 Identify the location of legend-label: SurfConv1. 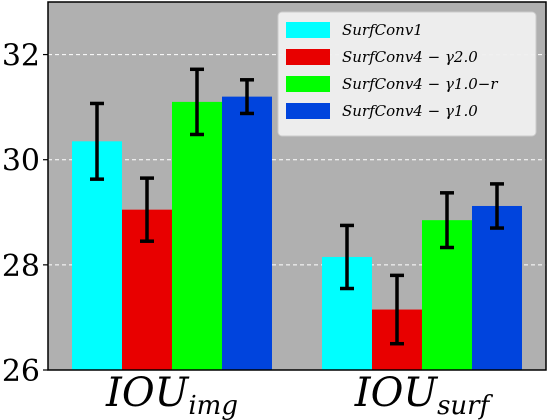
(382, 30).